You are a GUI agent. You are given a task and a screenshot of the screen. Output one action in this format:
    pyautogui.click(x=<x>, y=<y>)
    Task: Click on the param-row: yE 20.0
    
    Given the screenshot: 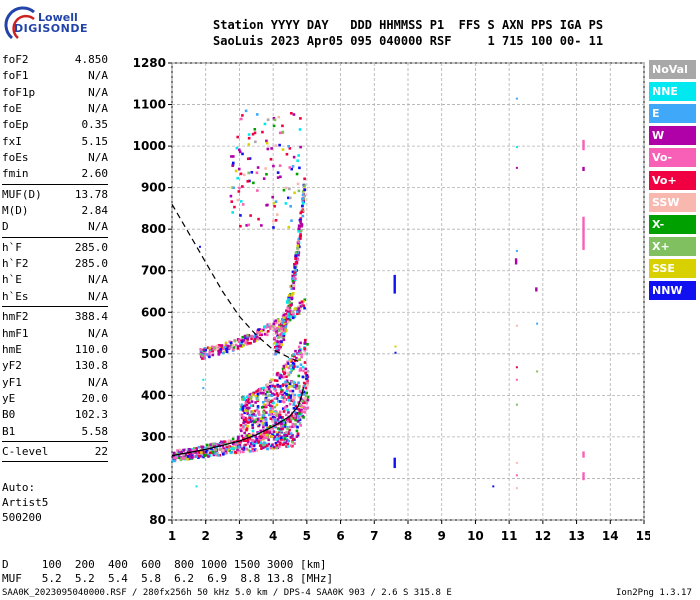 What is the action you would take?
    pyautogui.click(x=55, y=399)
    